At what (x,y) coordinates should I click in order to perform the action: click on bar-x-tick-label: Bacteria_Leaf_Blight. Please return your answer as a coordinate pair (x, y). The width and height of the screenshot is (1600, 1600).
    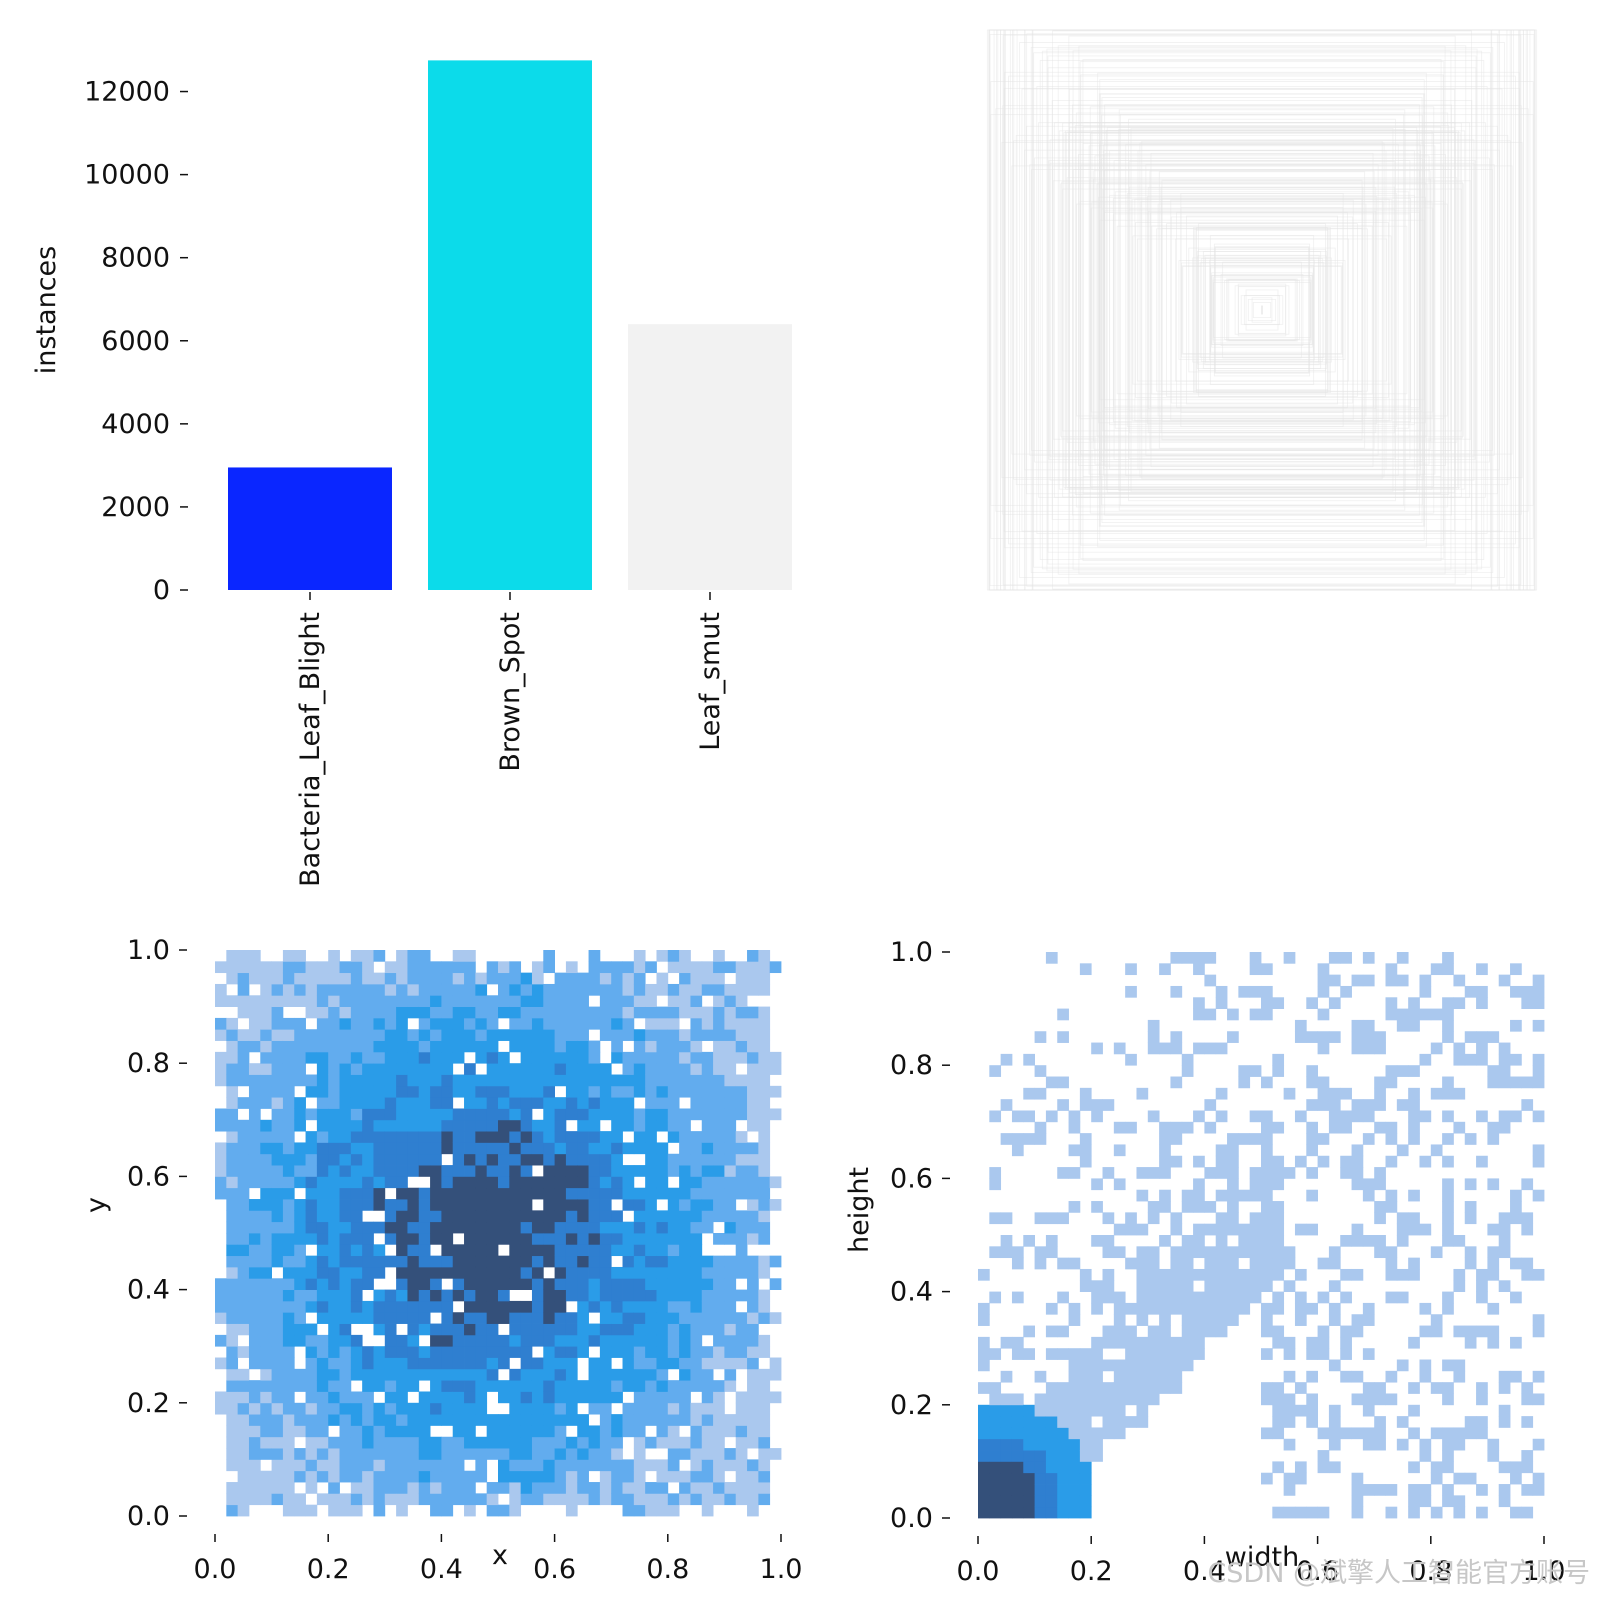
    Looking at the image, I should click on (310, 749).